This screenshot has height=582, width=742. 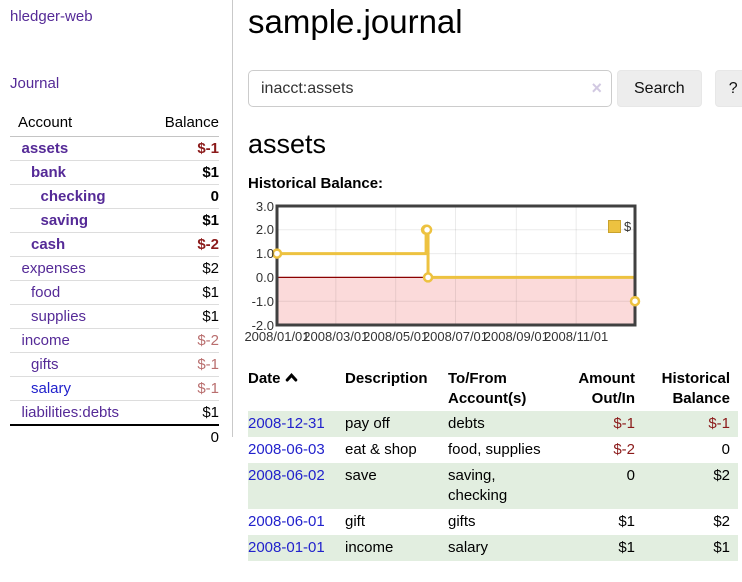 I want to click on account-row: bank $1, so click(x=114, y=172).